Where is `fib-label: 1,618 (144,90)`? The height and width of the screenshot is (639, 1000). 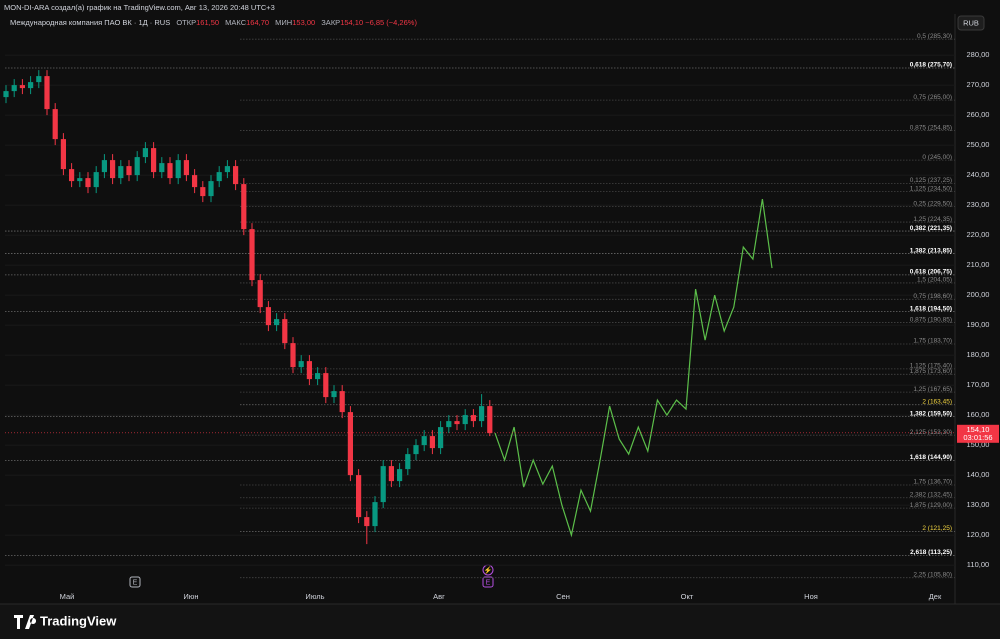
fib-label: 1,618 (144,90) is located at coordinates (931, 457).